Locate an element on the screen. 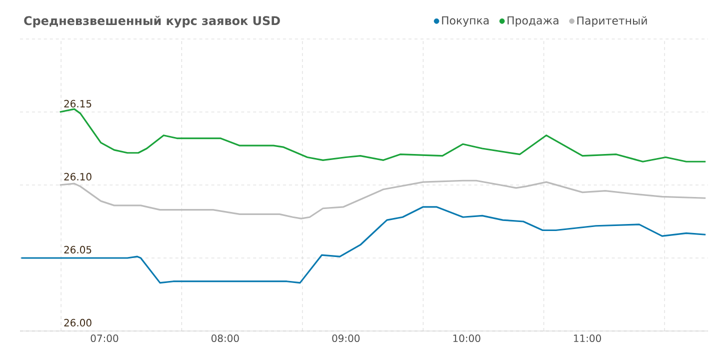 The width and height of the screenshot is (720, 354). y-tick-label: 26.05 is located at coordinates (78, 250).